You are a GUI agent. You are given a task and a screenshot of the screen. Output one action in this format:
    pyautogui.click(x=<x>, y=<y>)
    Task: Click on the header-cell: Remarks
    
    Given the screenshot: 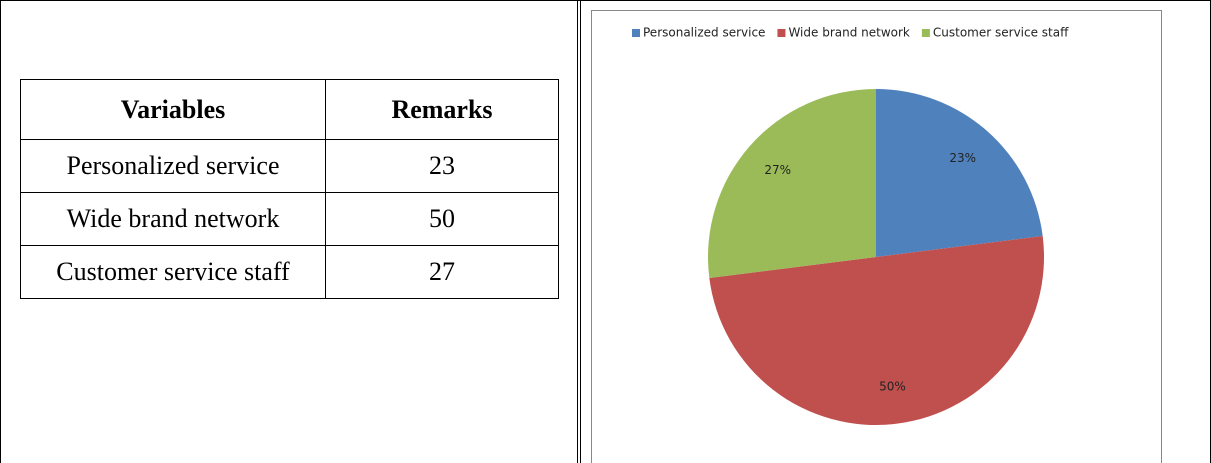 What is the action you would take?
    pyautogui.click(x=442, y=109)
    